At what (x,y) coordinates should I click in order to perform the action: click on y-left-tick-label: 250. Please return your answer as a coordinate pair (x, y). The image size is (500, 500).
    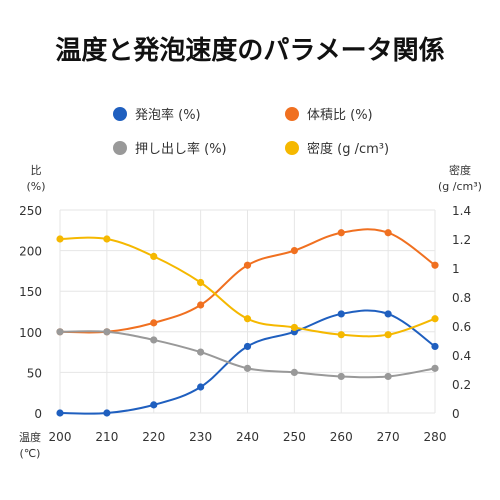
    Looking at the image, I should click on (30, 211).